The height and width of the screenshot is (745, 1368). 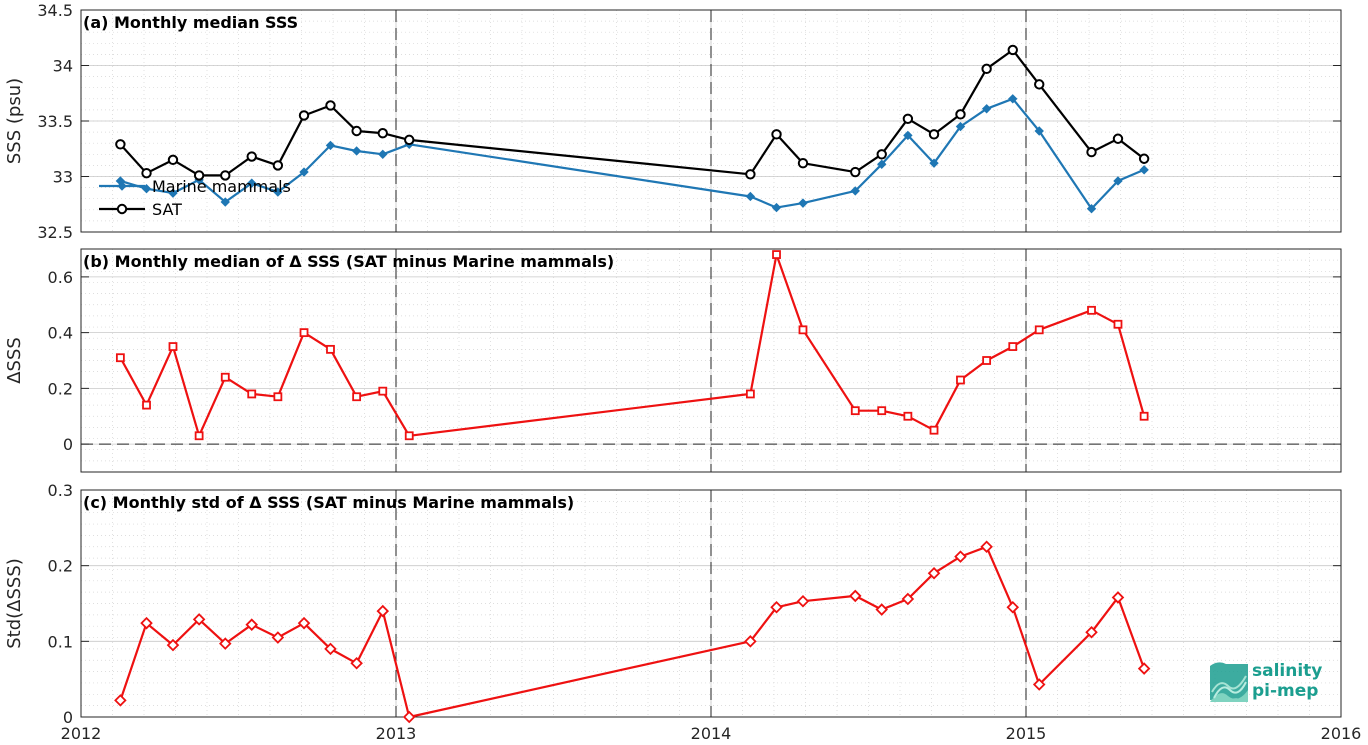 What do you see at coordinates (1229, 682) in the screenshot?
I see `logo-waves-icon` at bounding box center [1229, 682].